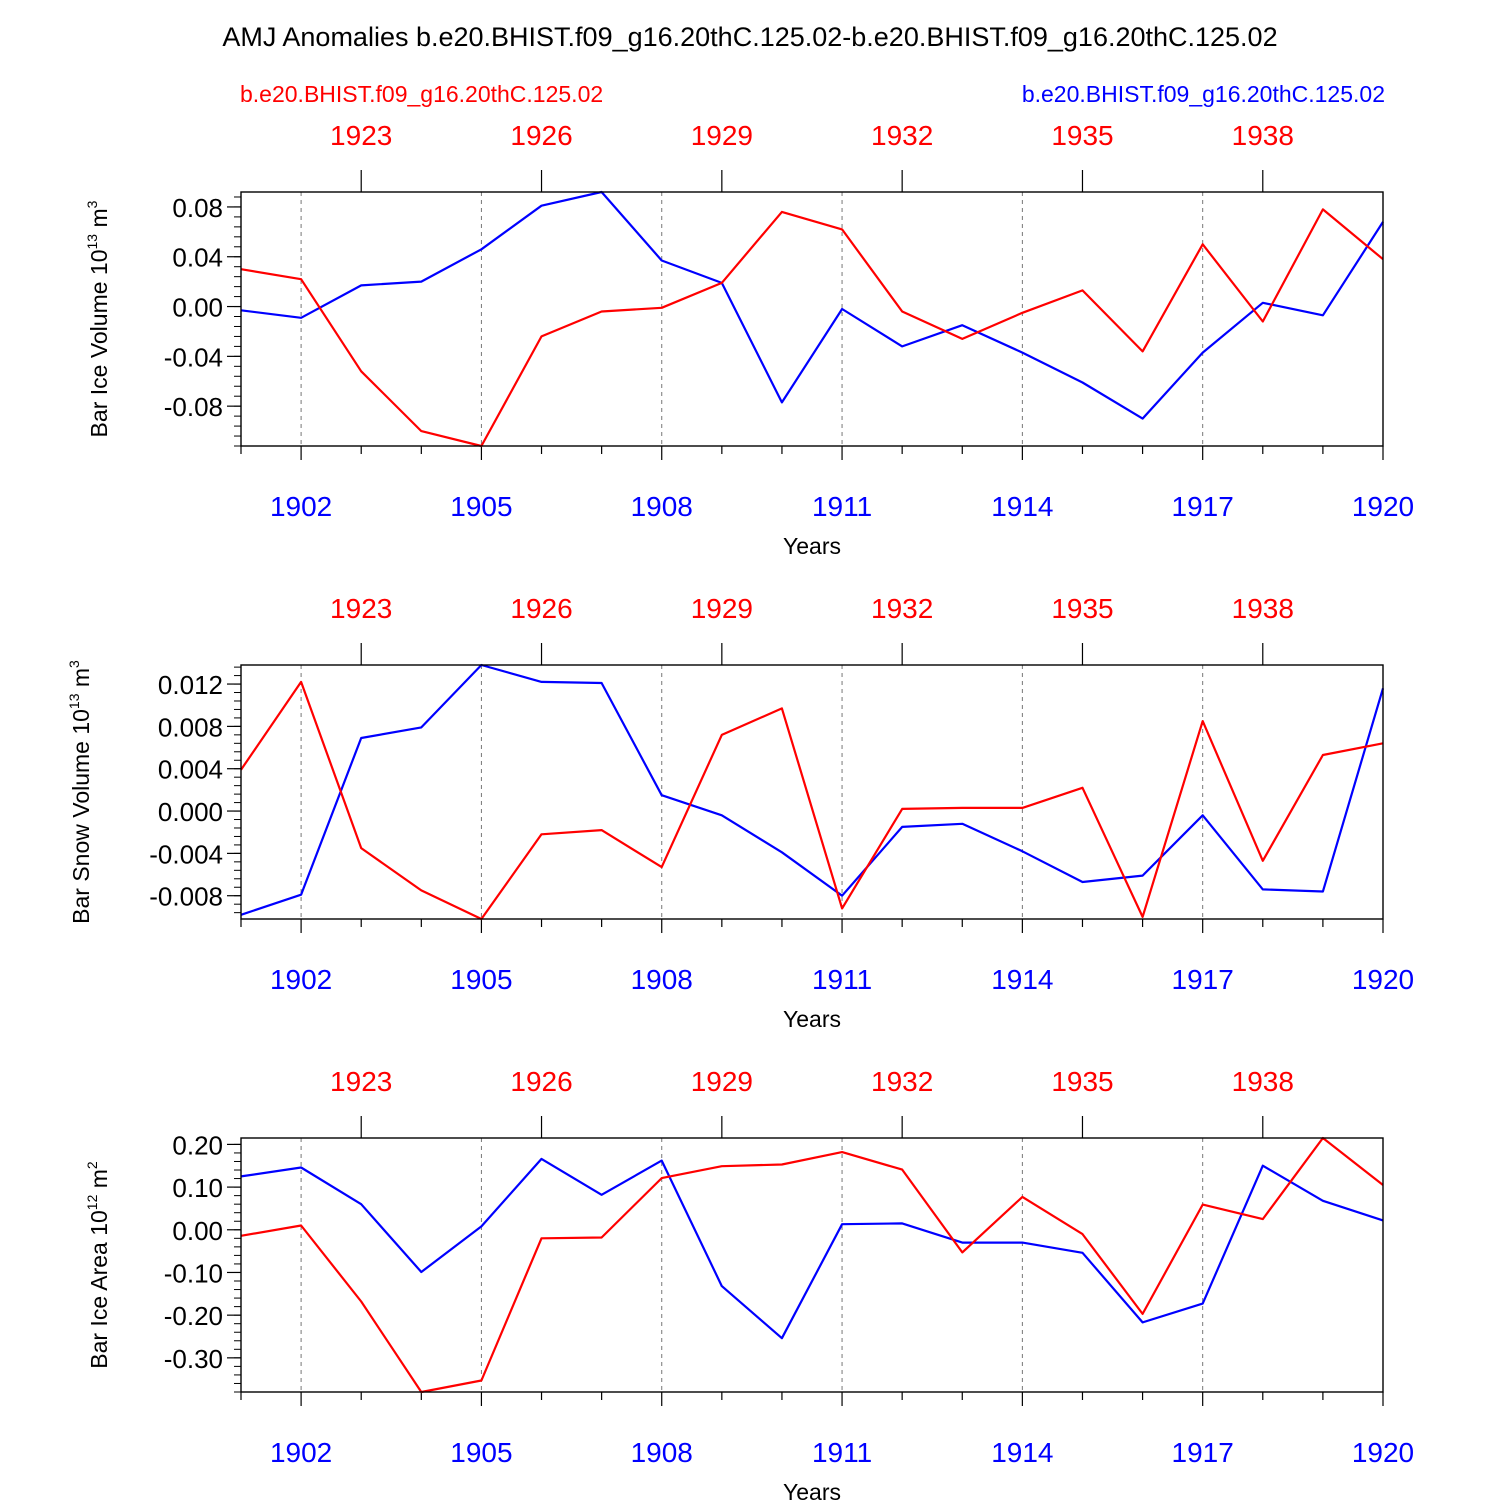 This screenshot has height=1500, width=1500. What do you see at coordinates (190, 727) in the screenshot?
I see `y-tick-label: 0.008` at bounding box center [190, 727].